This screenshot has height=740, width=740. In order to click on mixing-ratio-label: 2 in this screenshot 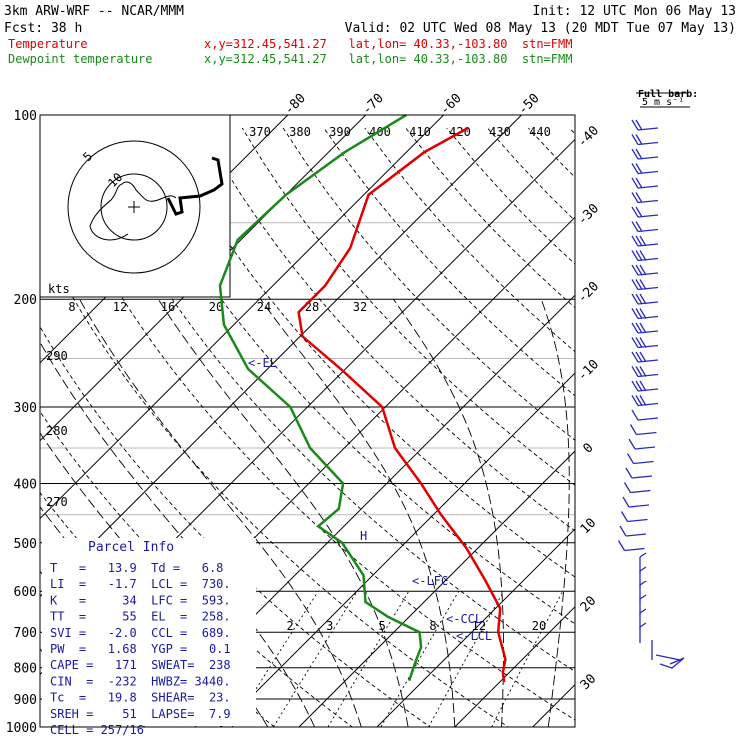, I will do `click(289, 626)`.